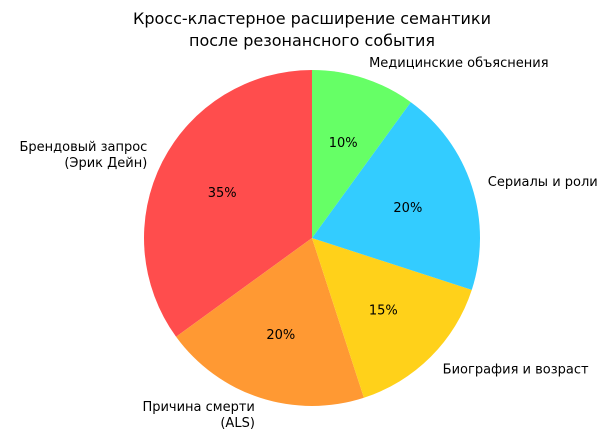  I want to click on slice-category-label: Сериалы и роли, so click(543, 182).